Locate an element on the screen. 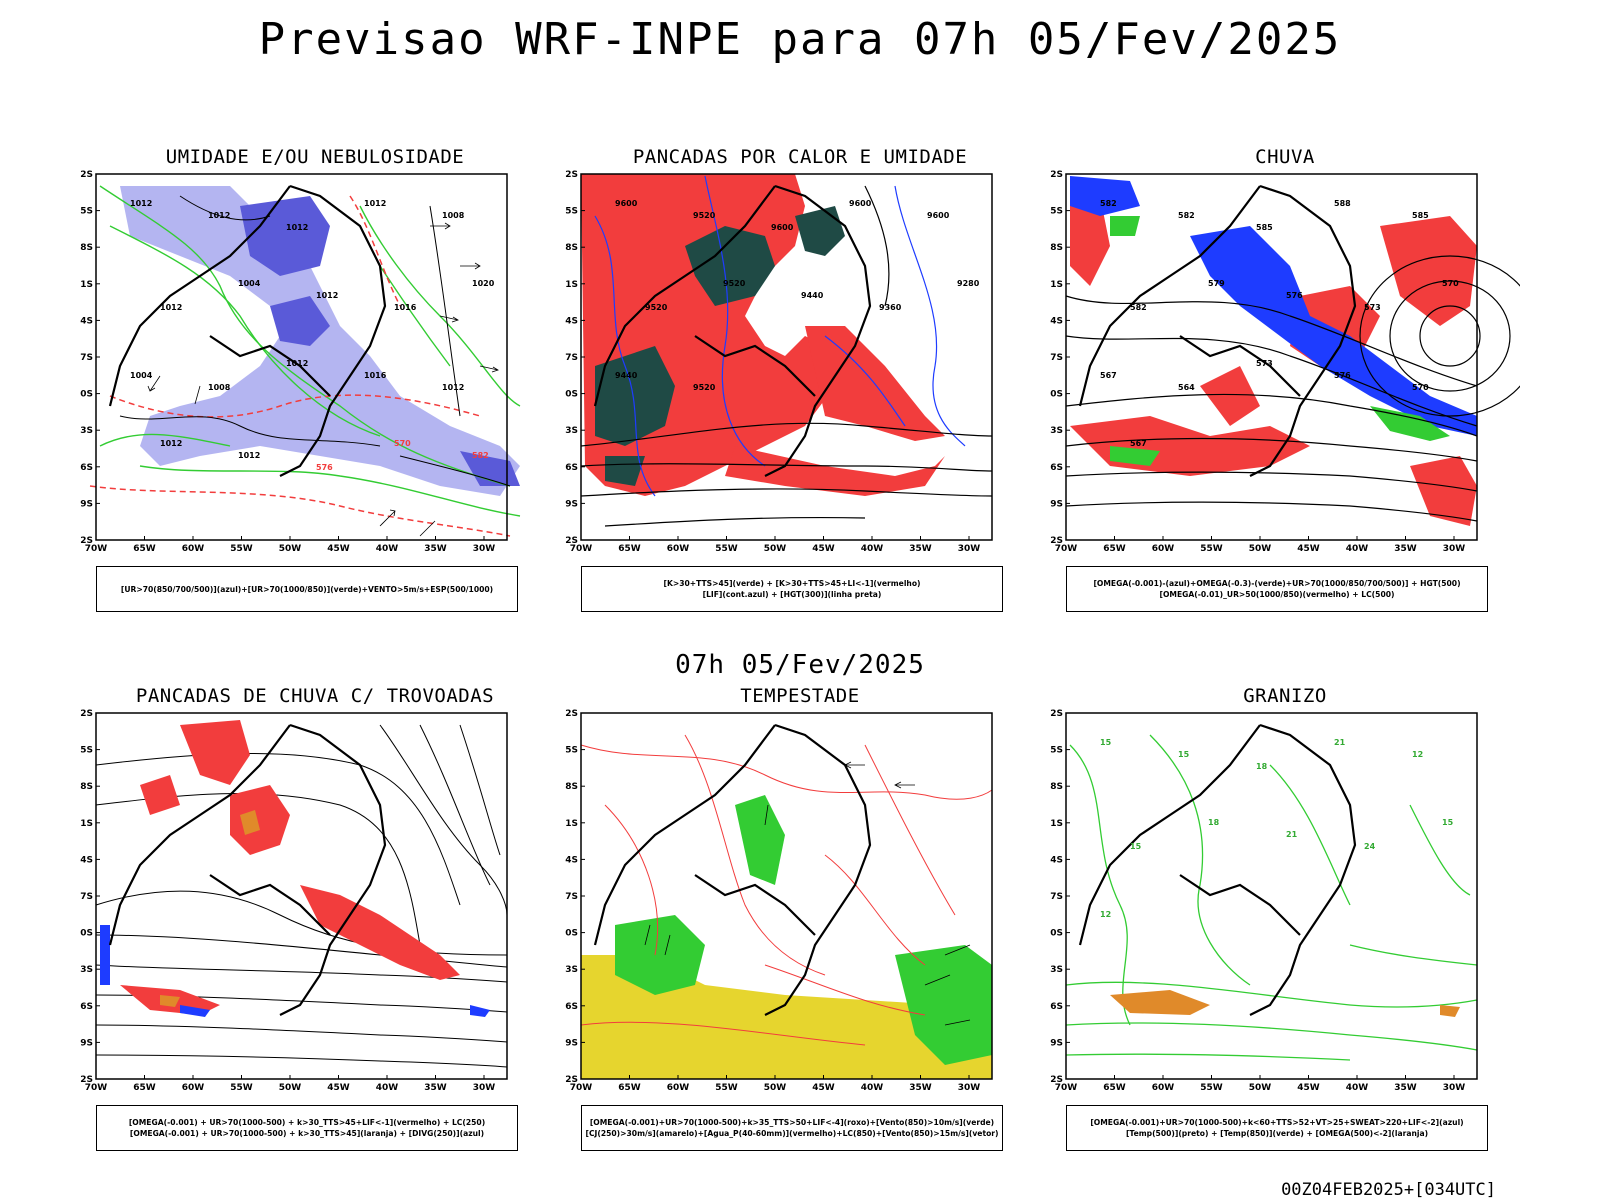 Image resolution: width=1600 pixels, height=1200 pixels. coastline is located at coordinates (1217, 330).